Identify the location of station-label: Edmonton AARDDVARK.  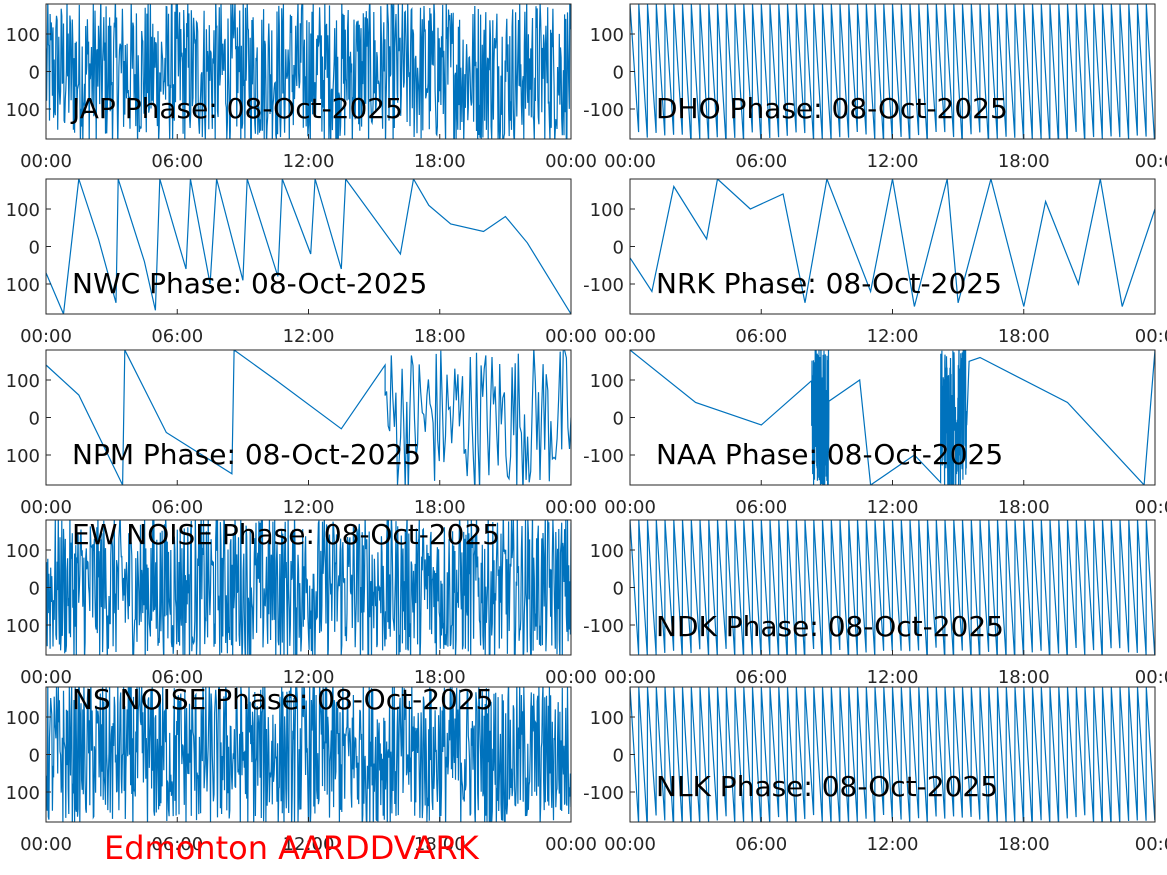
(291, 848).